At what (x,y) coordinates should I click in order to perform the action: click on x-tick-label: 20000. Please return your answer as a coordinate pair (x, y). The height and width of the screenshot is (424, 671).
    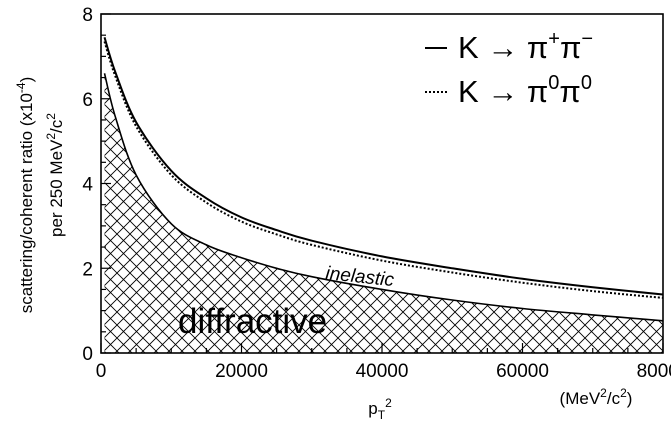
    Looking at the image, I should click on (241, 371).